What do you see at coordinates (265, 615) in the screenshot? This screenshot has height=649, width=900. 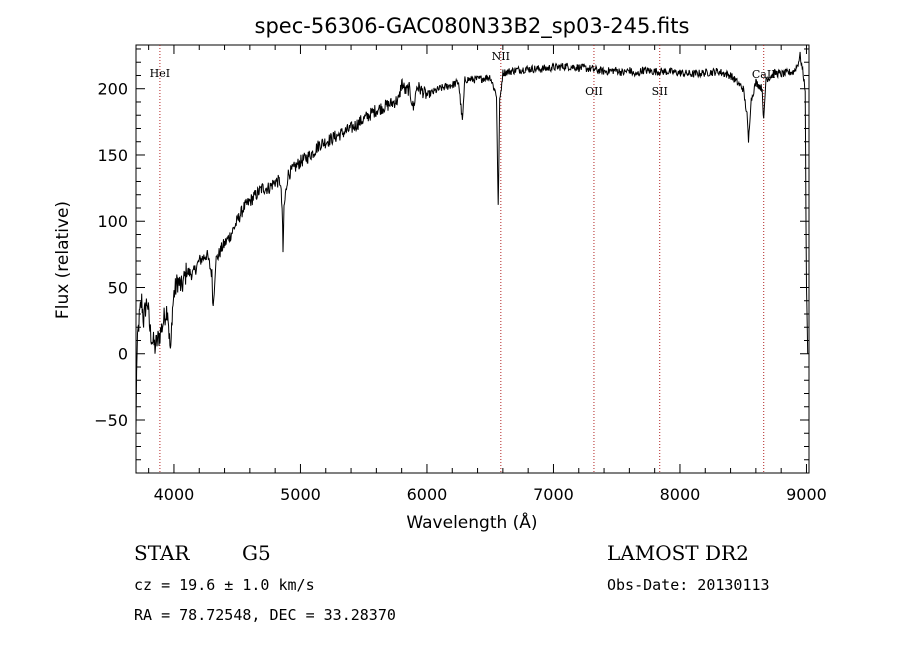 I see `coordinates-text: RA = 78.72548, DEC = 33.28370` at bounding box center [265, 615].